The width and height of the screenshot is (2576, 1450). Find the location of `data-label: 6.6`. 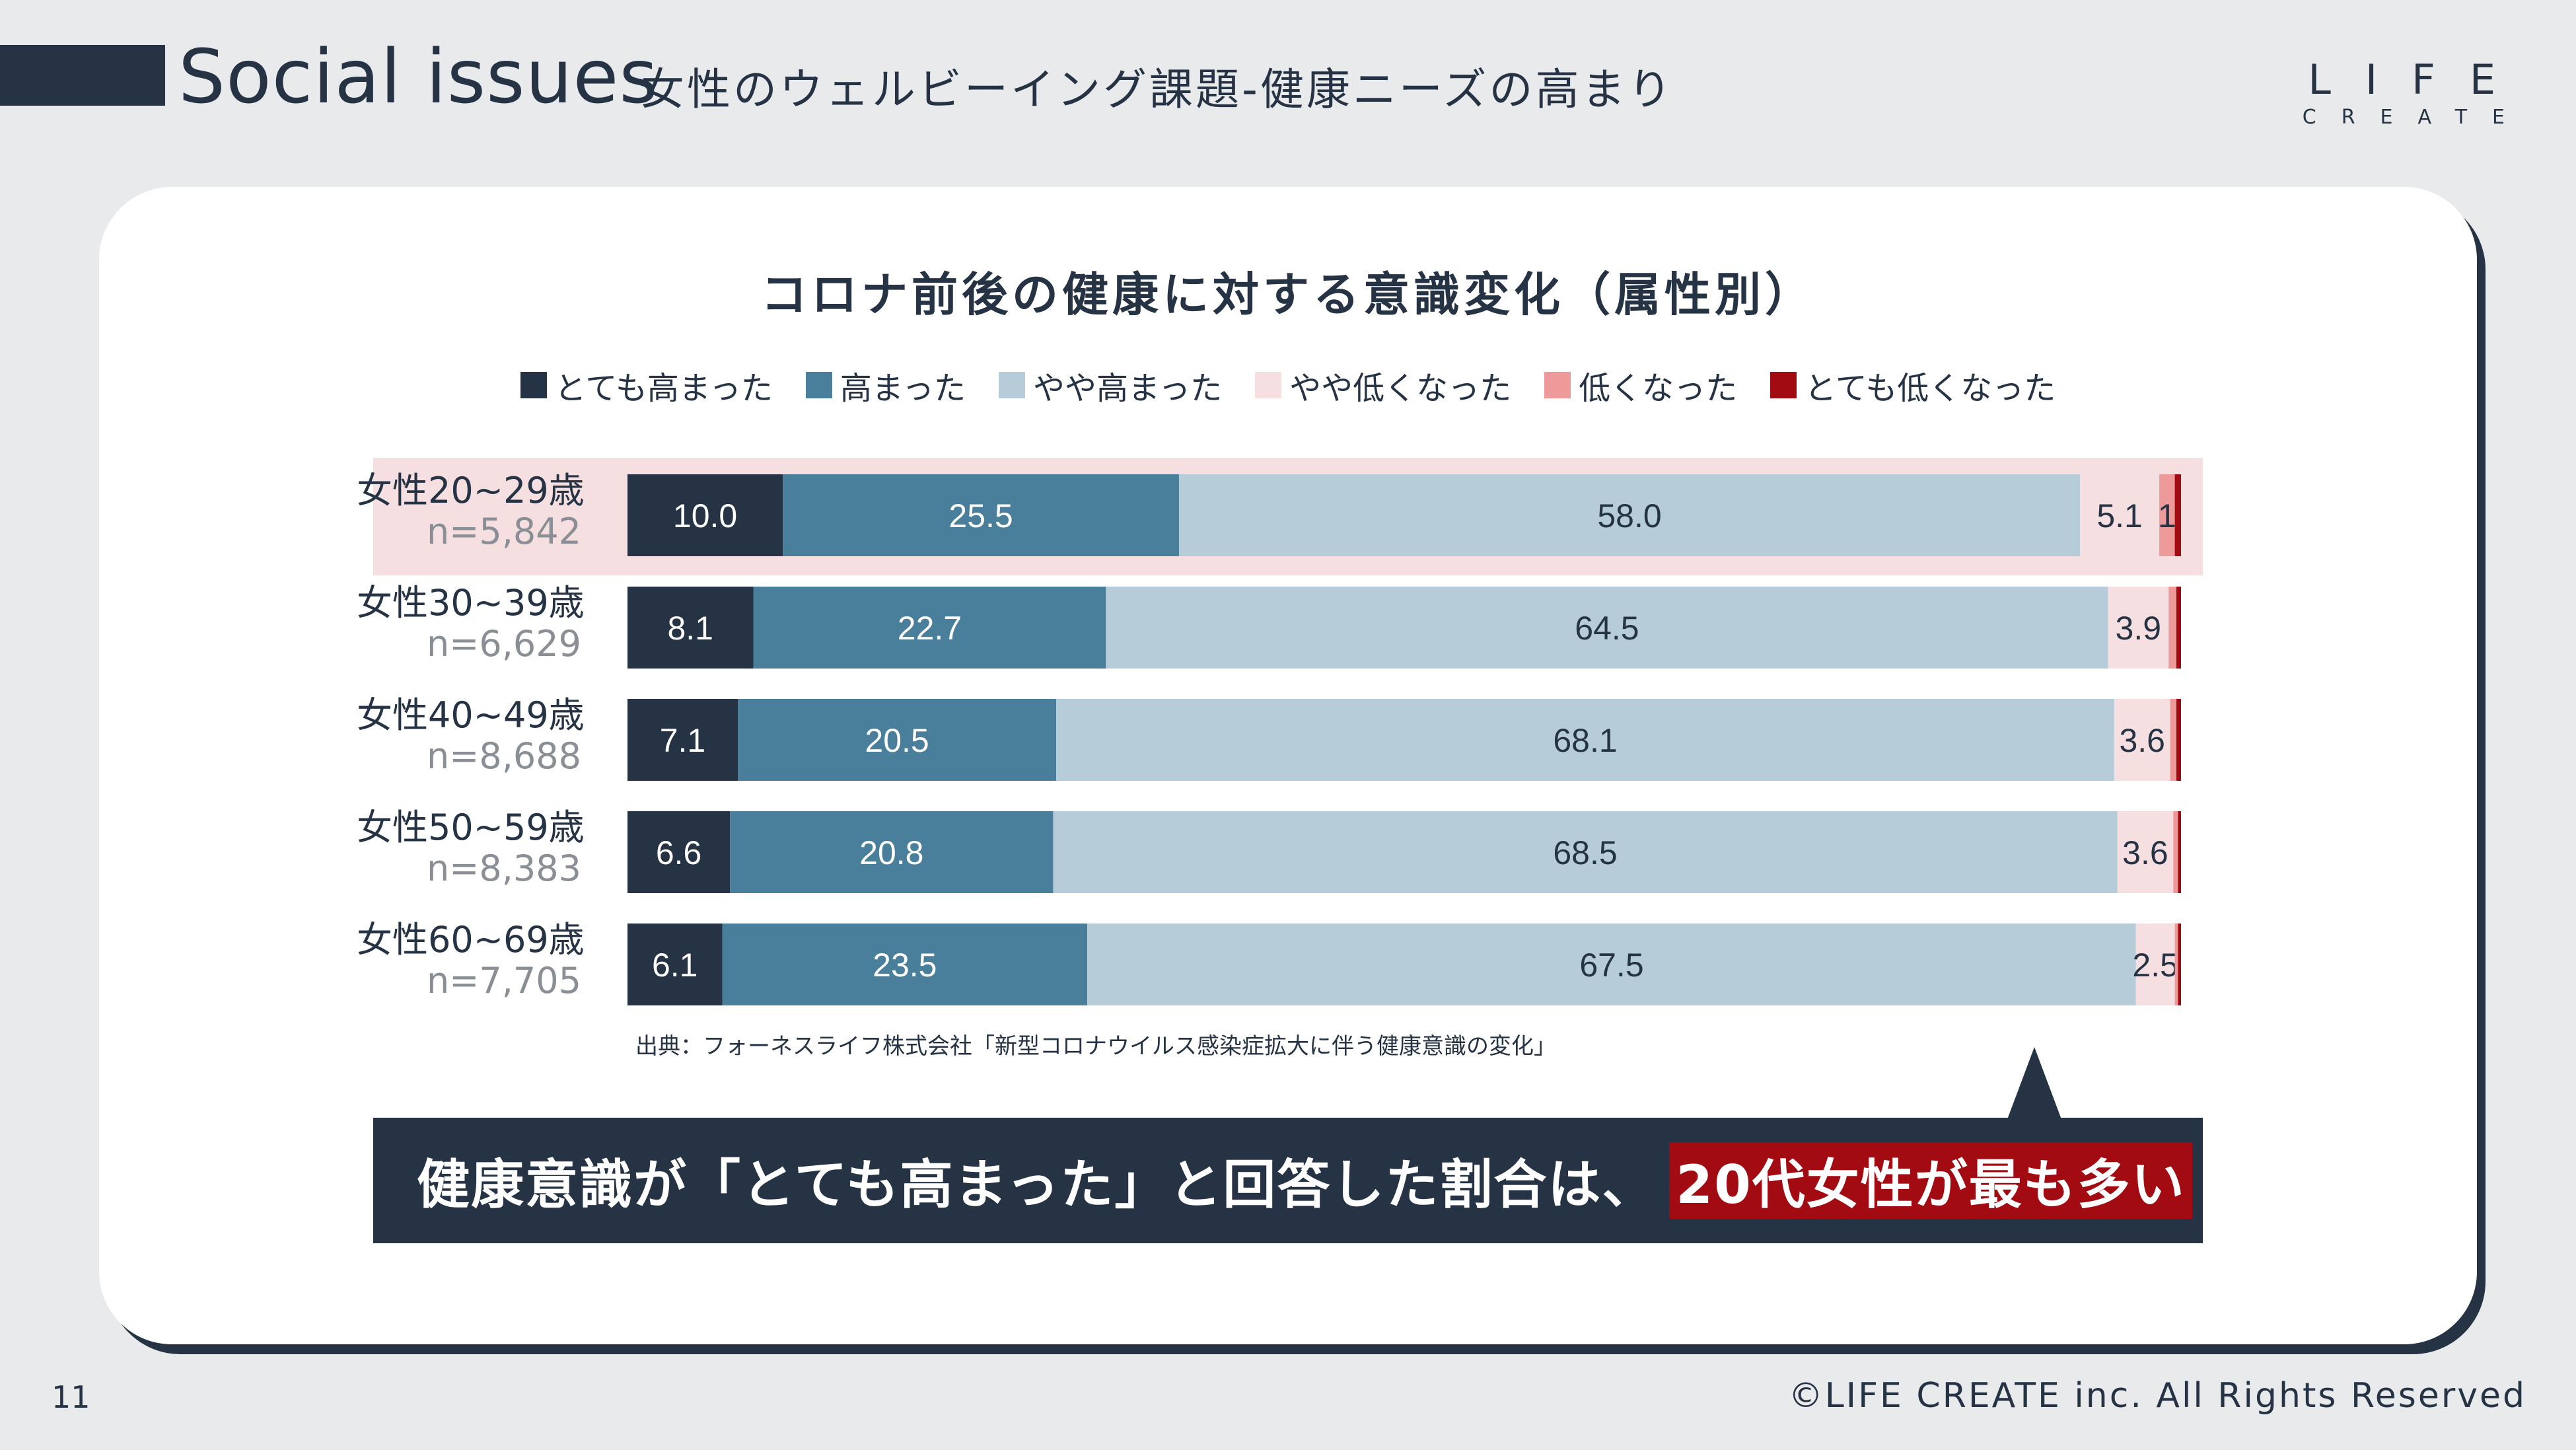

data-label: 6.6 is located at coordinates (679, 852).